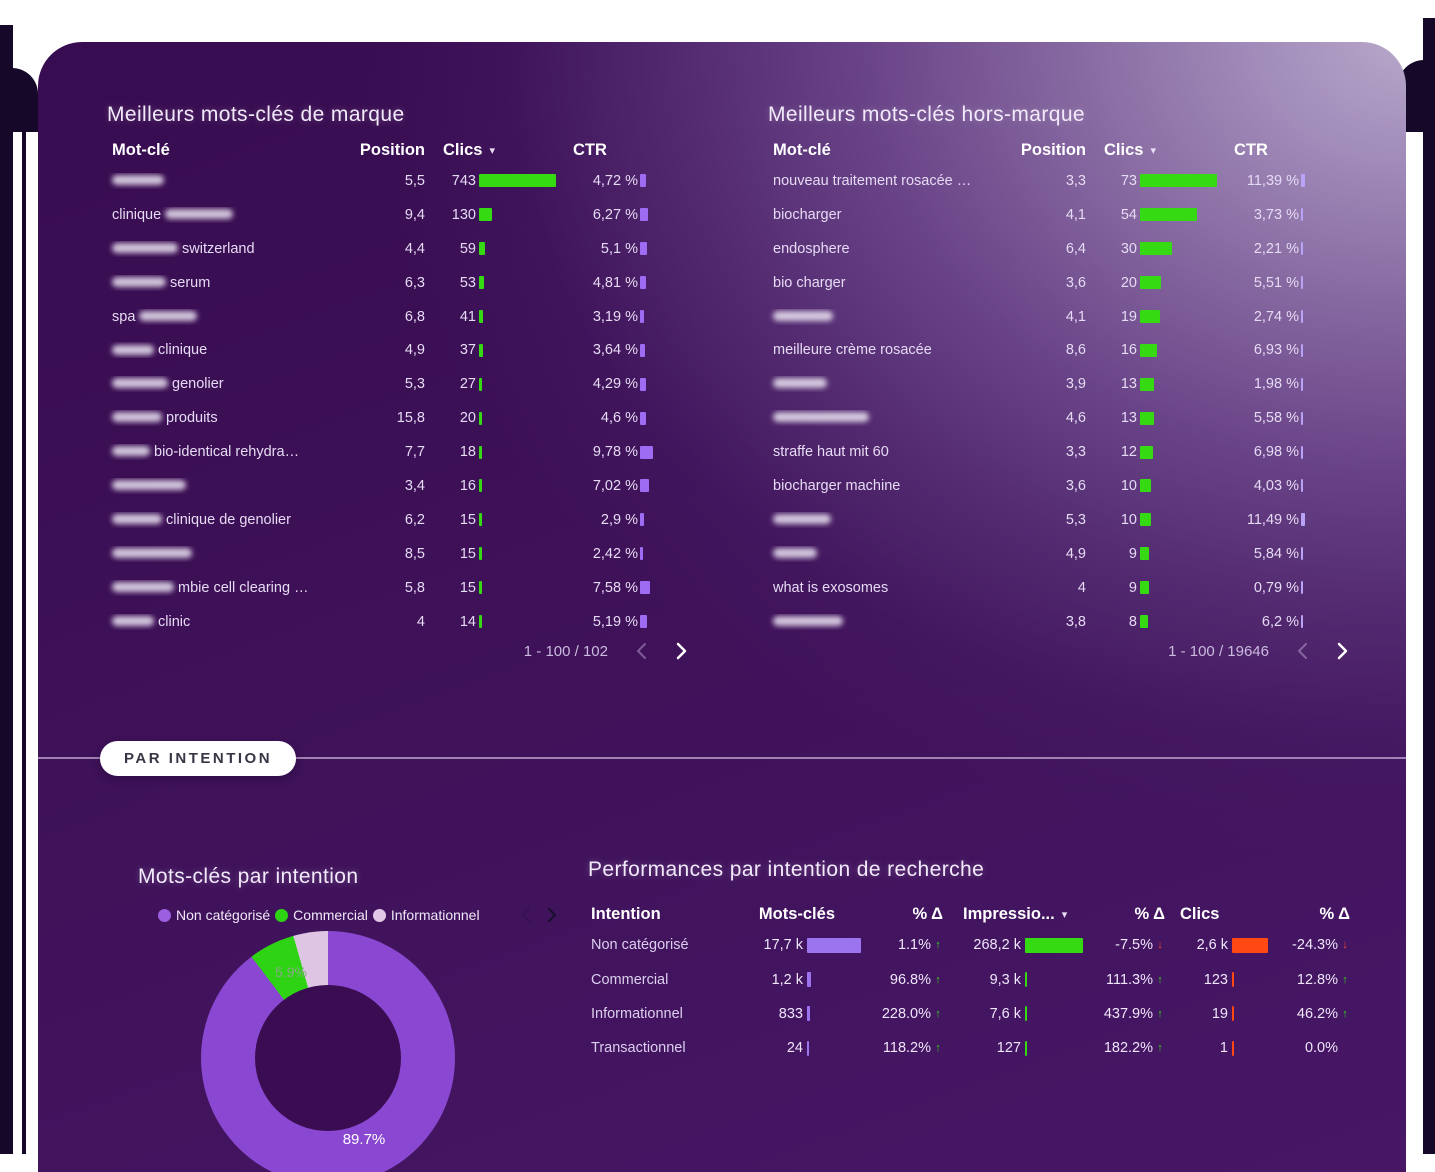  Describe the element at coordinates (893, 350) in the screenshot. I see `keyword-cell: meilleure crème rosacée` at that location.